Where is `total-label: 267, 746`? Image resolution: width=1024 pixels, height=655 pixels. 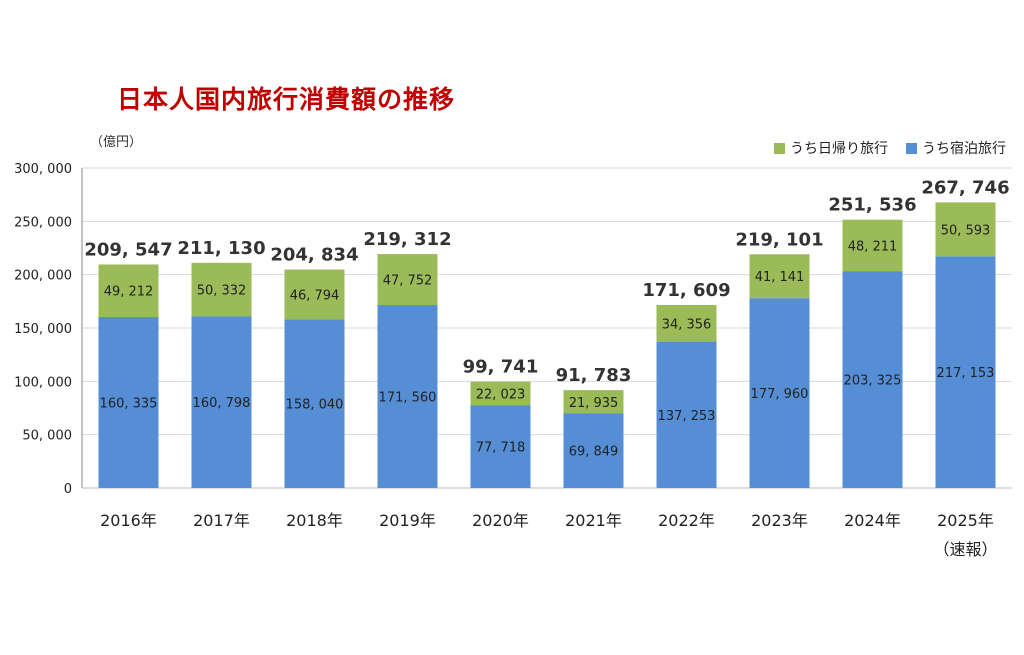 total-label: 267, 746 is located at coordinates (965, 187).